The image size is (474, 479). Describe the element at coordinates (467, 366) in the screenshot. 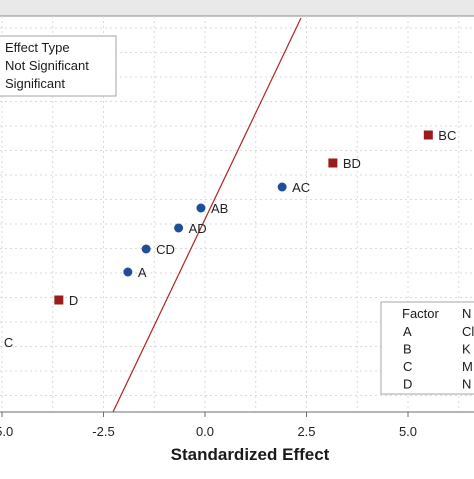

I see `factor-legend-name: M` at that location.